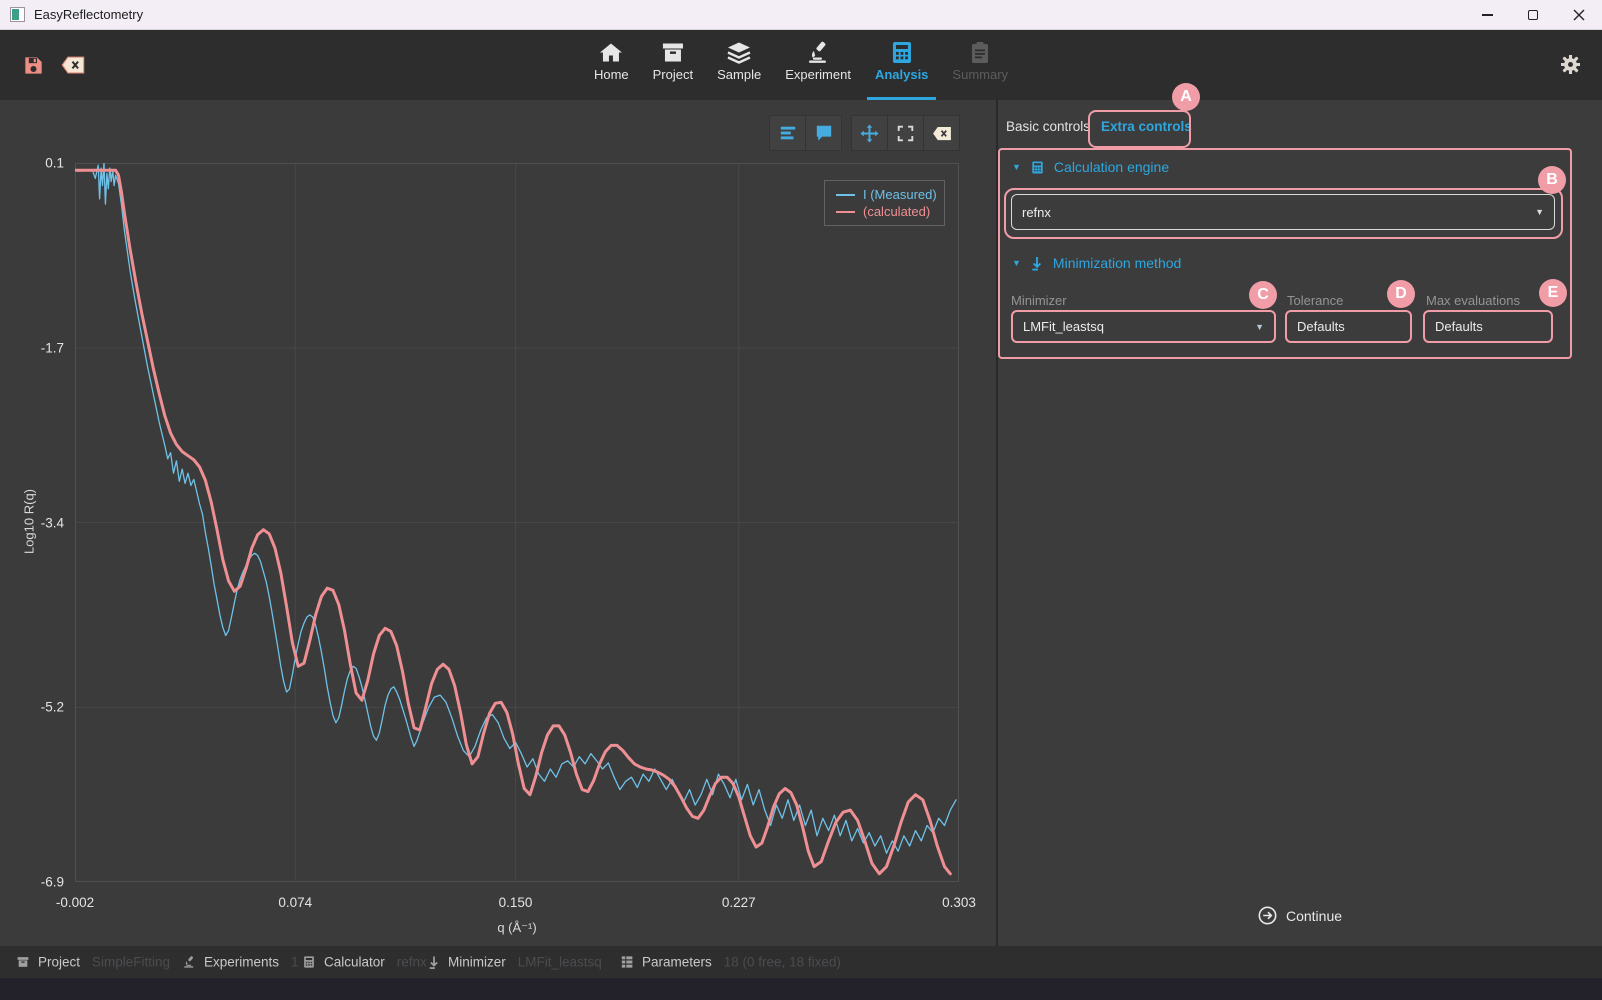 The width and height of the screenshot is (1602, 1000). What do you see at coordinates (52, 522) in the screenshot?
I see `y-tick-label: -3.4` at bounding box center [52, 522].